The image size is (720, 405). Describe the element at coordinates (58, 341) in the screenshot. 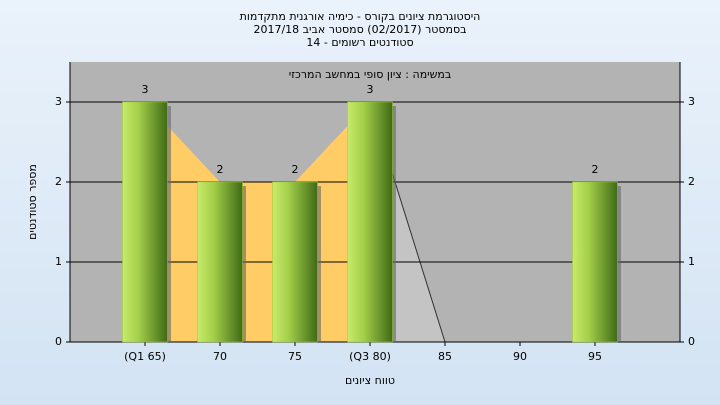

I see `y-tick-label: 0` at that location.